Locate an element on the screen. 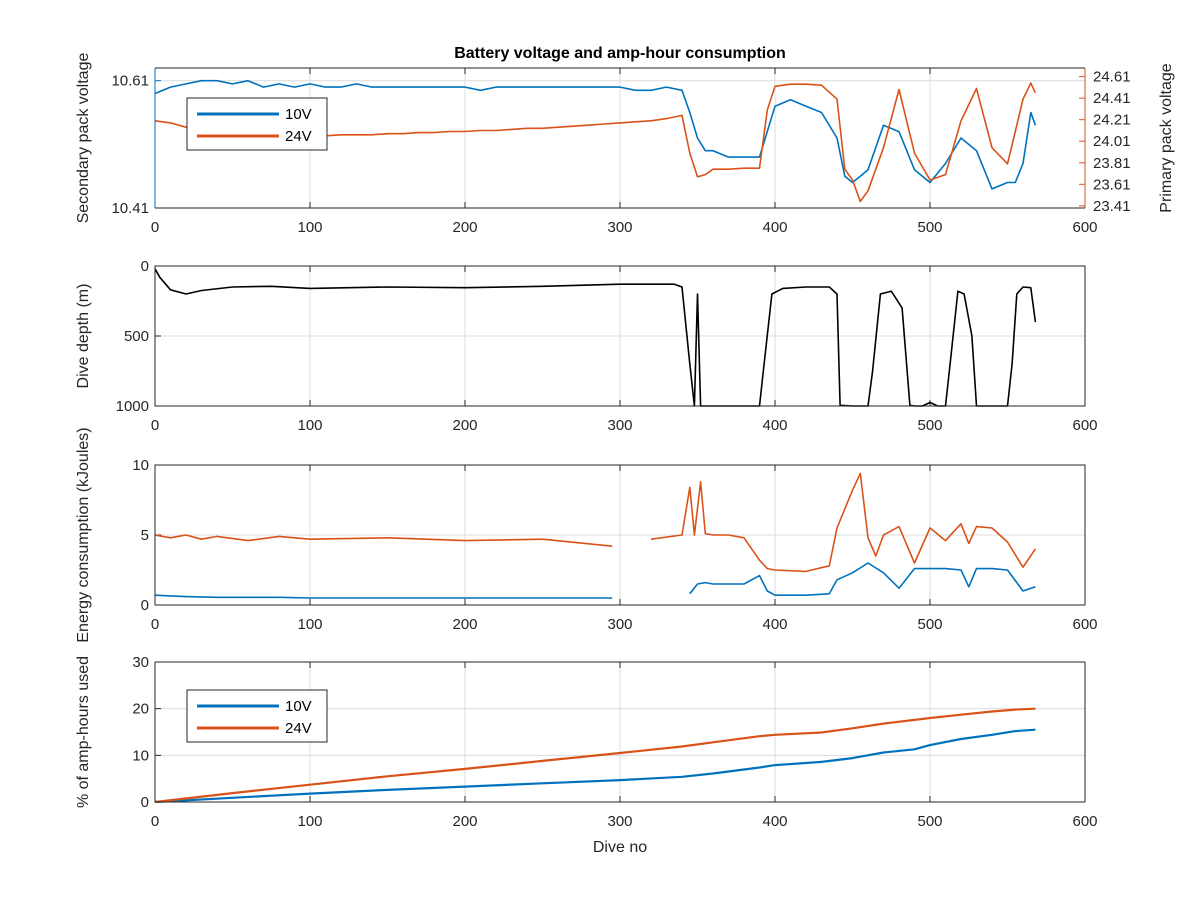 The width and height of the screenshot is (1200, 900). energy-ytick-label: 5 is located at coordinates (145, 535).